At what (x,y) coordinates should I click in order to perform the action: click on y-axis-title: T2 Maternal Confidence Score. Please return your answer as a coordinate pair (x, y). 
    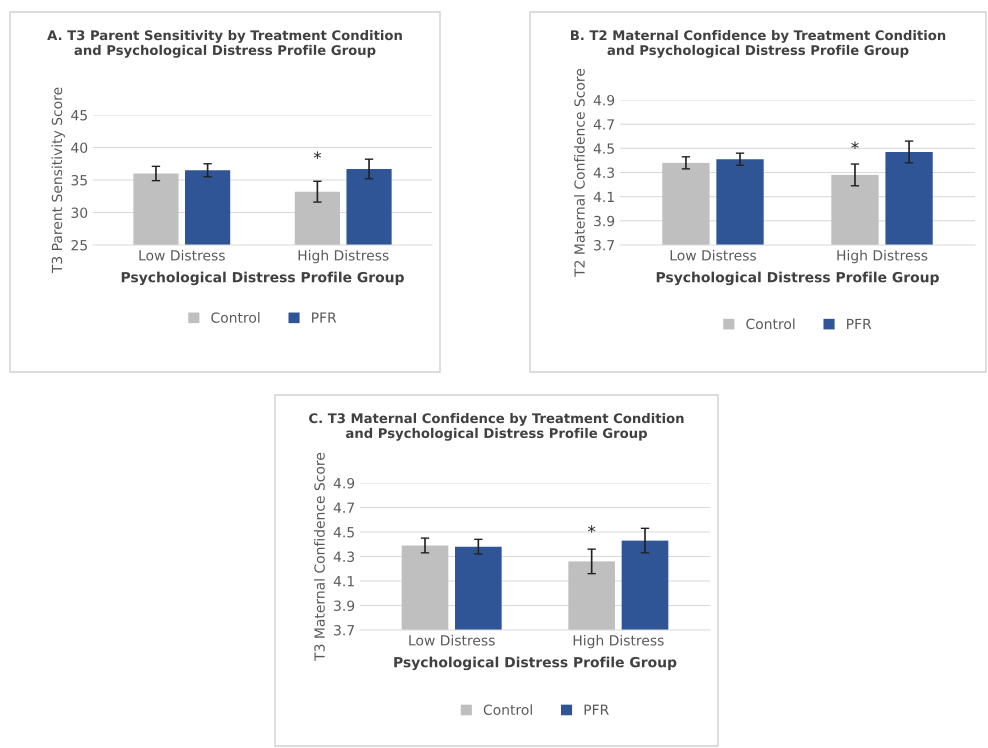
    Looking at the image, I should click on (579, 172).